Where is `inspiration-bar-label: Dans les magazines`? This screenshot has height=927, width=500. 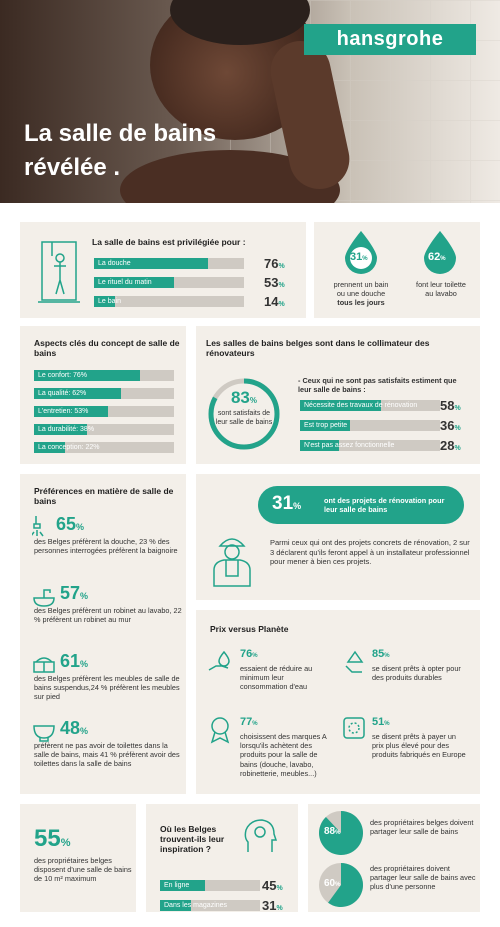 inspiration-bar-label: Dans les magazines is located at coordinates (196, 905).